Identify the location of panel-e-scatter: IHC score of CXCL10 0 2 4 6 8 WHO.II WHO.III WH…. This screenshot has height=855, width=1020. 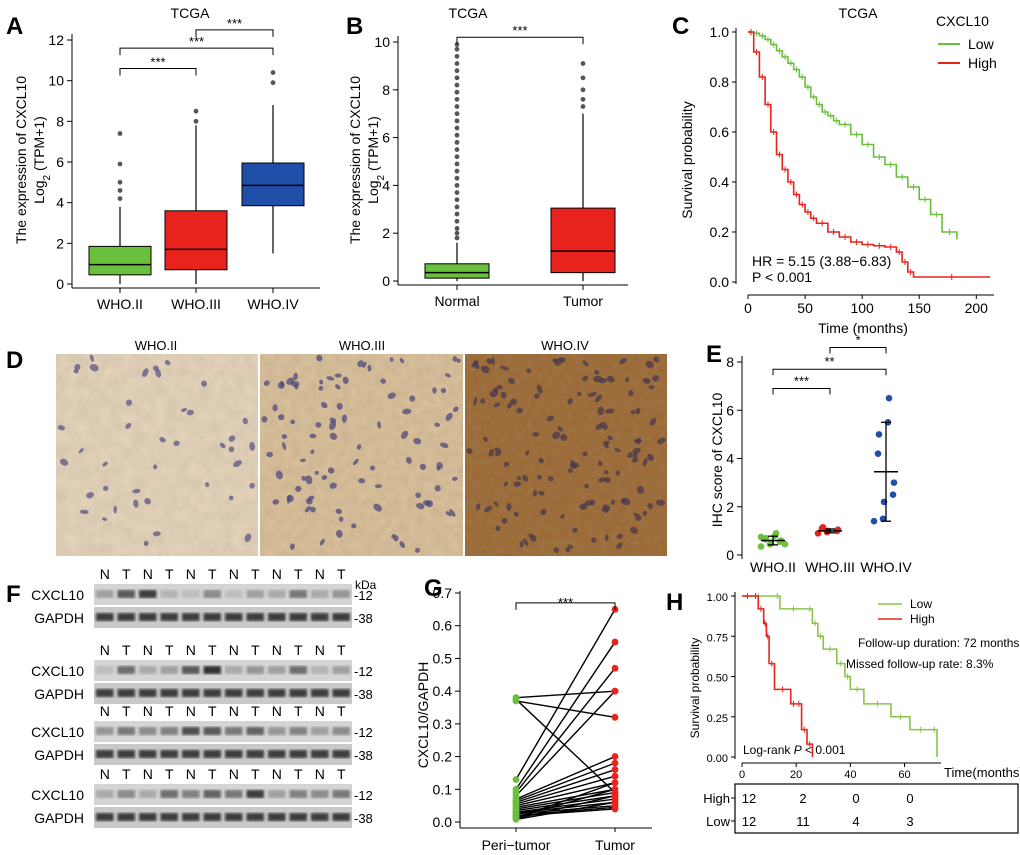
(810, 454).